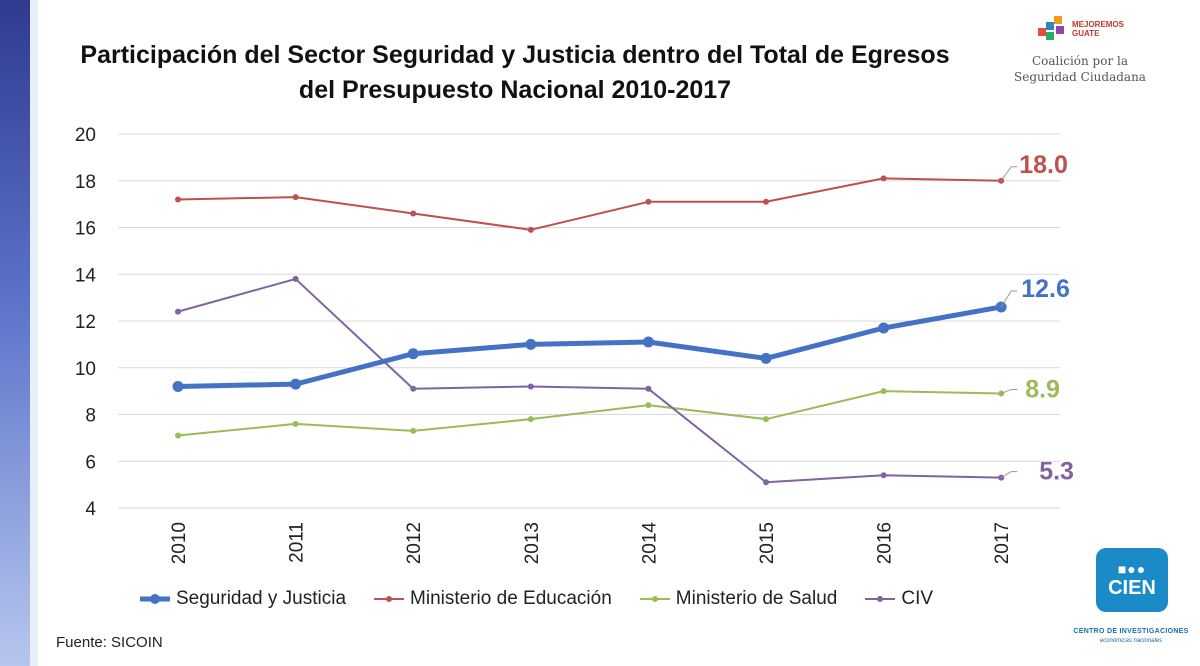 The height and width of the screenshot is (666, 1200). What do you see at coordinates (511, 598) in the screenshot?
I see `legend-label-educacion: Ministerio de Educación` at bounding box center [511, 598].